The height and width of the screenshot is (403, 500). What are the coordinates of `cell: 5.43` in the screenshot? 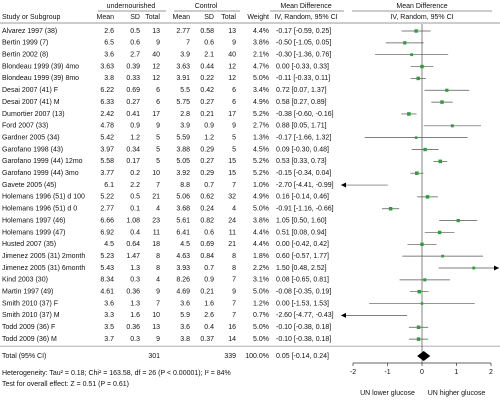 It's located at (107, 268).